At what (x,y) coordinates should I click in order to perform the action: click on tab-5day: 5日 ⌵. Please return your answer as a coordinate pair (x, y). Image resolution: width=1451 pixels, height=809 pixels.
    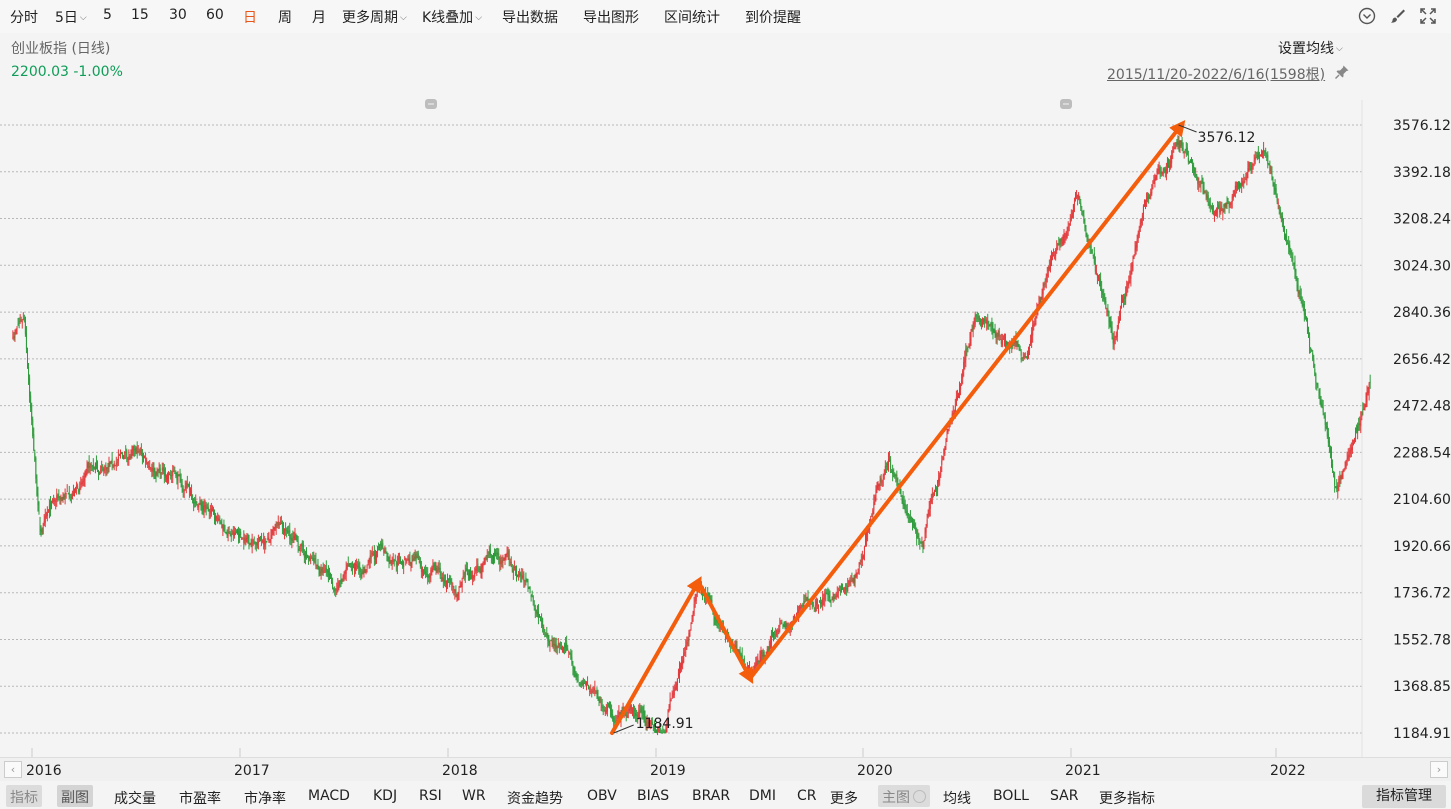
    Looking at the image, I should click on (71, 18).